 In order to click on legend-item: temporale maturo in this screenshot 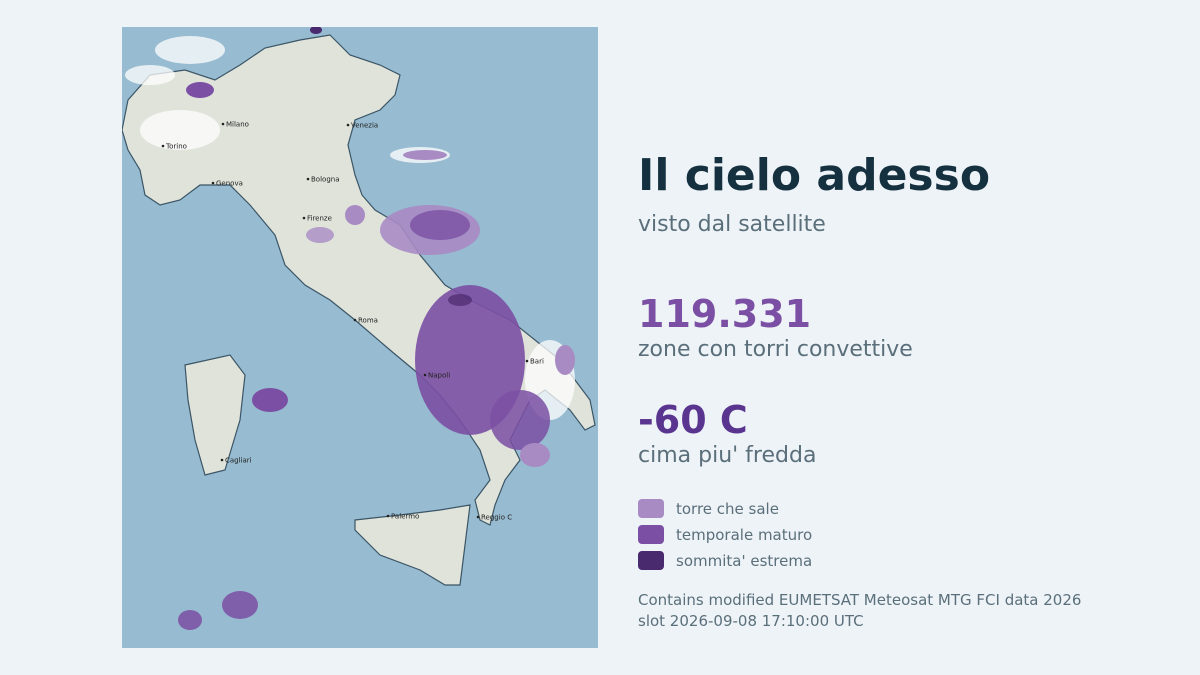, I will do `click(725, 534)`.